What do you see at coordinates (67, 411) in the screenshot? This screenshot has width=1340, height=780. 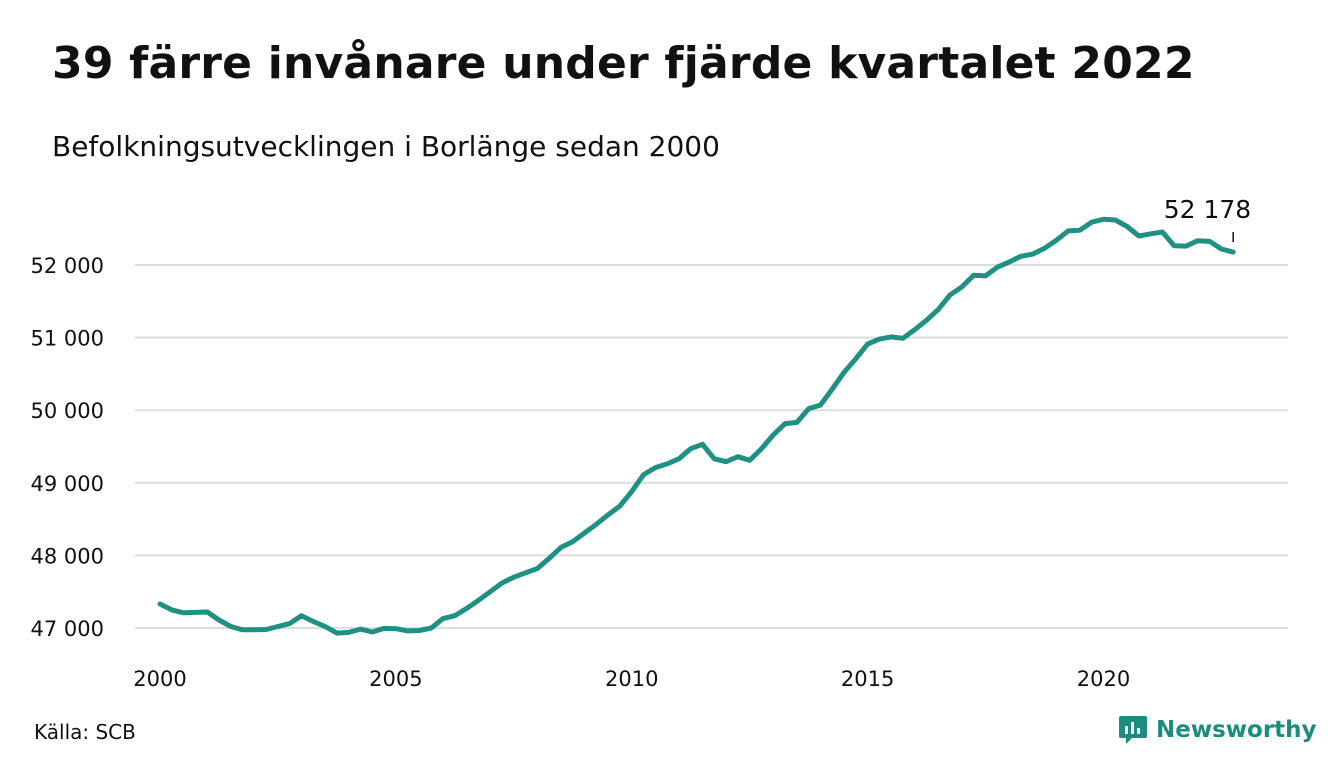 I see `y-tick-label: 50 000` at bounding box center [67, 411].